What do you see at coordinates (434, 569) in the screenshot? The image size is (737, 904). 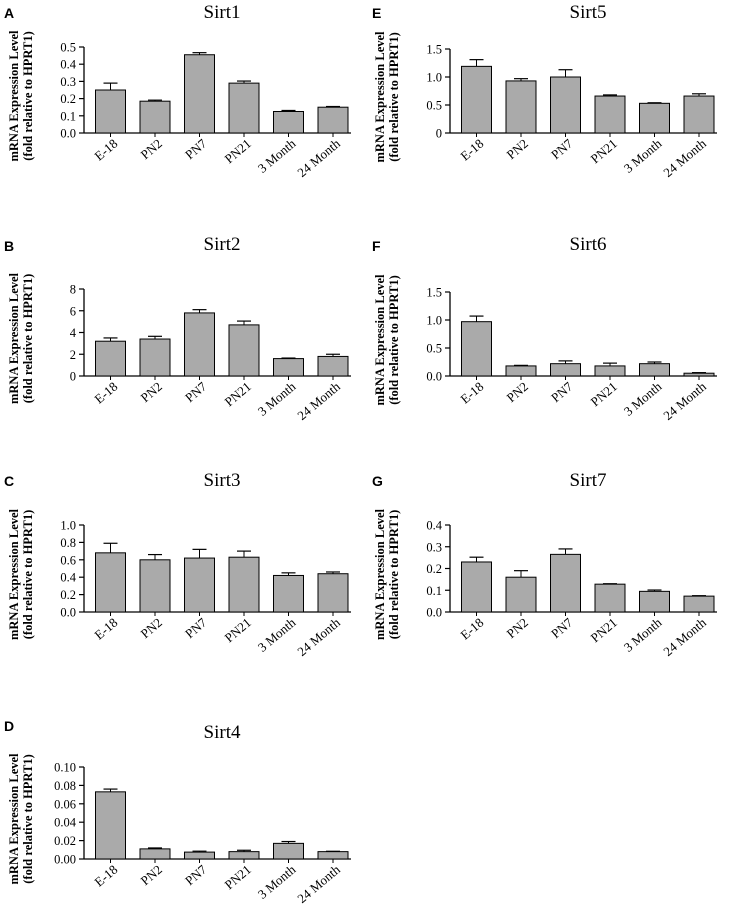 I see `panel-g-ytick-label: 0.2` at bounding box center [434, 569].